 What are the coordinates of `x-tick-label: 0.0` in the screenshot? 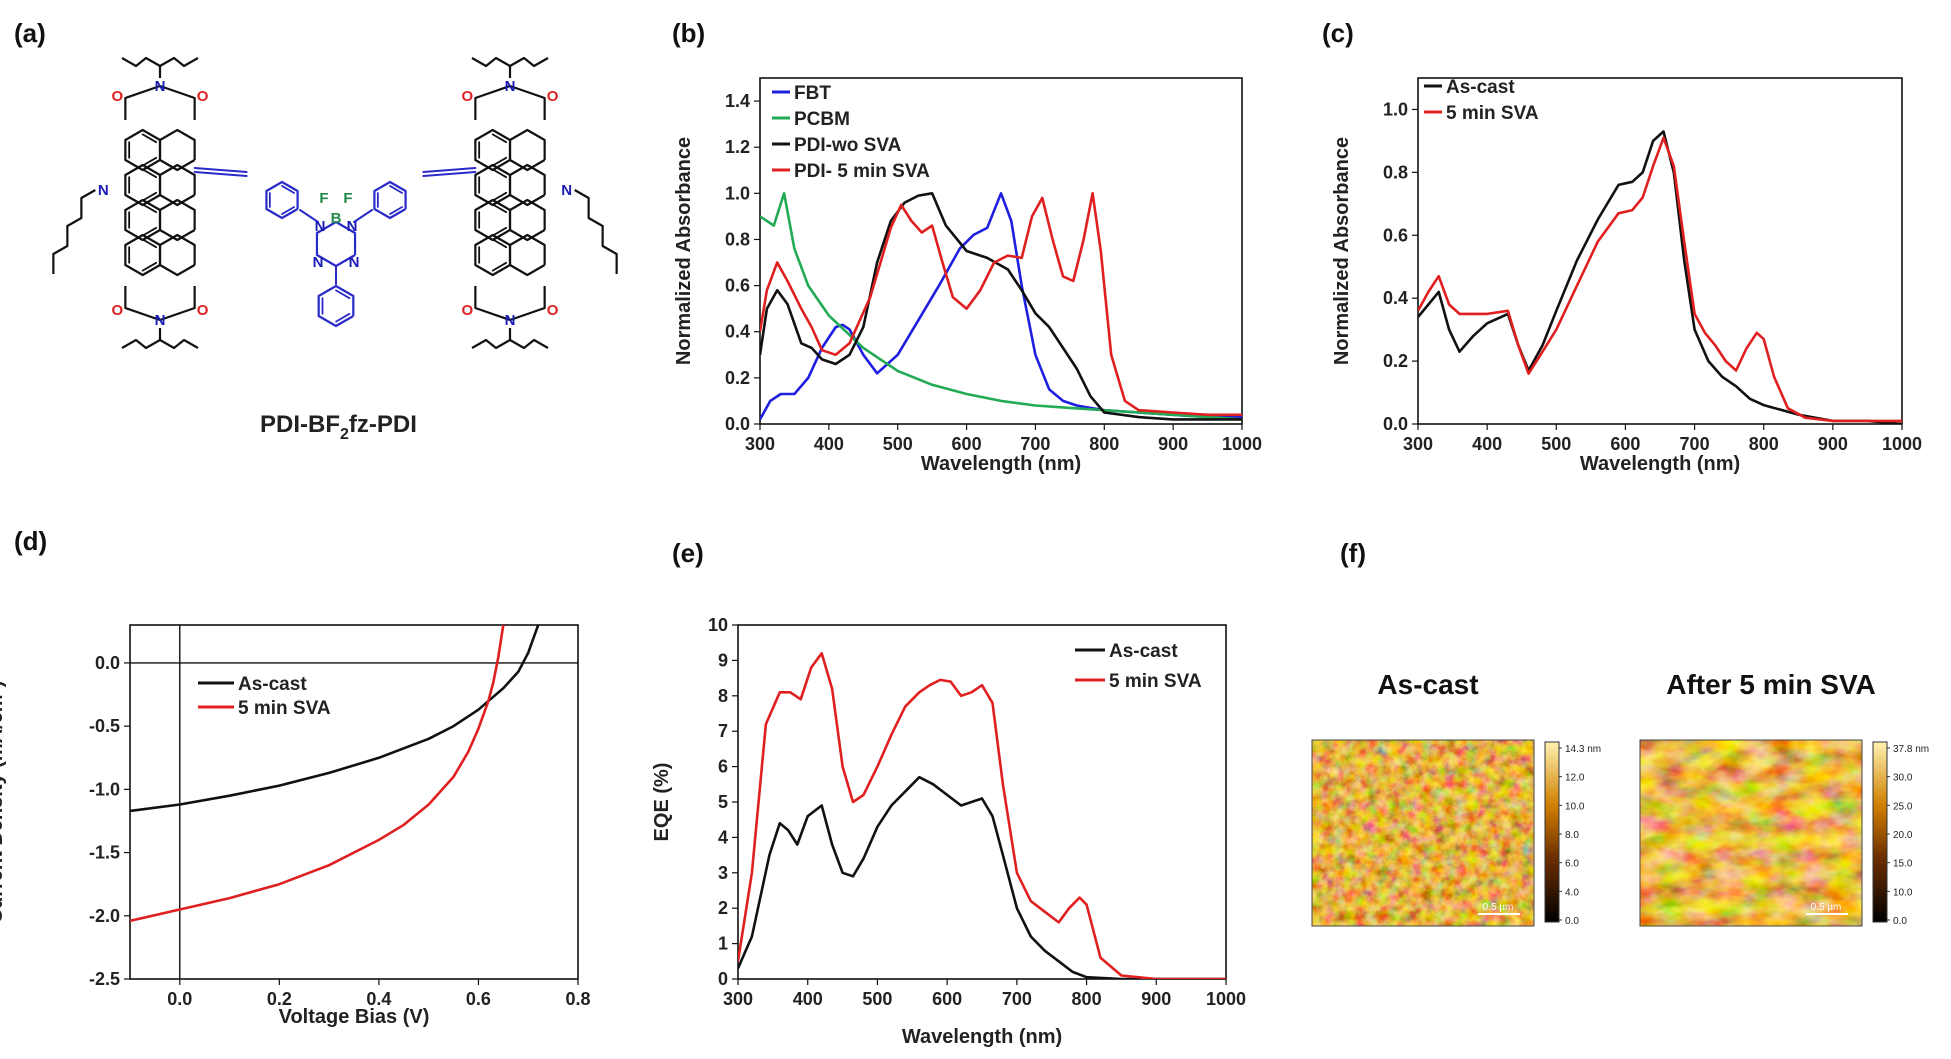 It's located at (179, 999).